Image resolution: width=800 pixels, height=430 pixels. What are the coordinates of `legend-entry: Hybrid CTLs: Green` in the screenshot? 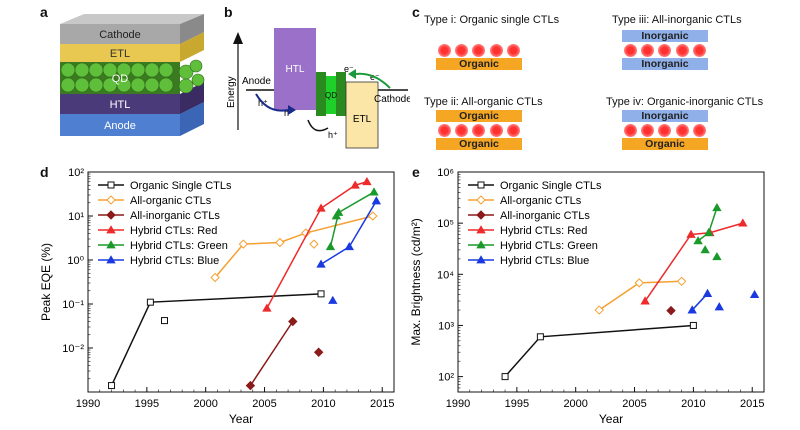 It's located at (179, 246).